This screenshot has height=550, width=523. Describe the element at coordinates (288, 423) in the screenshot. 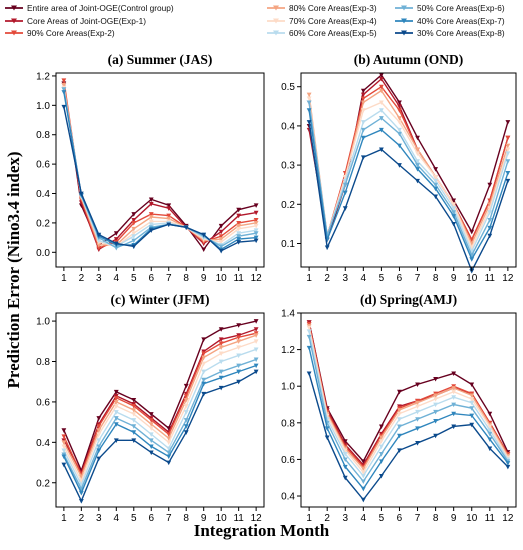

I see `y-tick-label: 0.8` at that location.